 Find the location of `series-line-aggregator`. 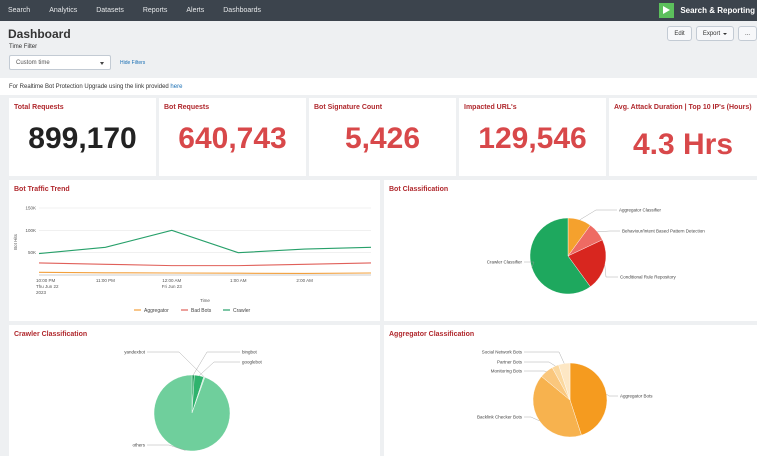

series-line-aggregator is located at coordinates (205, 272).